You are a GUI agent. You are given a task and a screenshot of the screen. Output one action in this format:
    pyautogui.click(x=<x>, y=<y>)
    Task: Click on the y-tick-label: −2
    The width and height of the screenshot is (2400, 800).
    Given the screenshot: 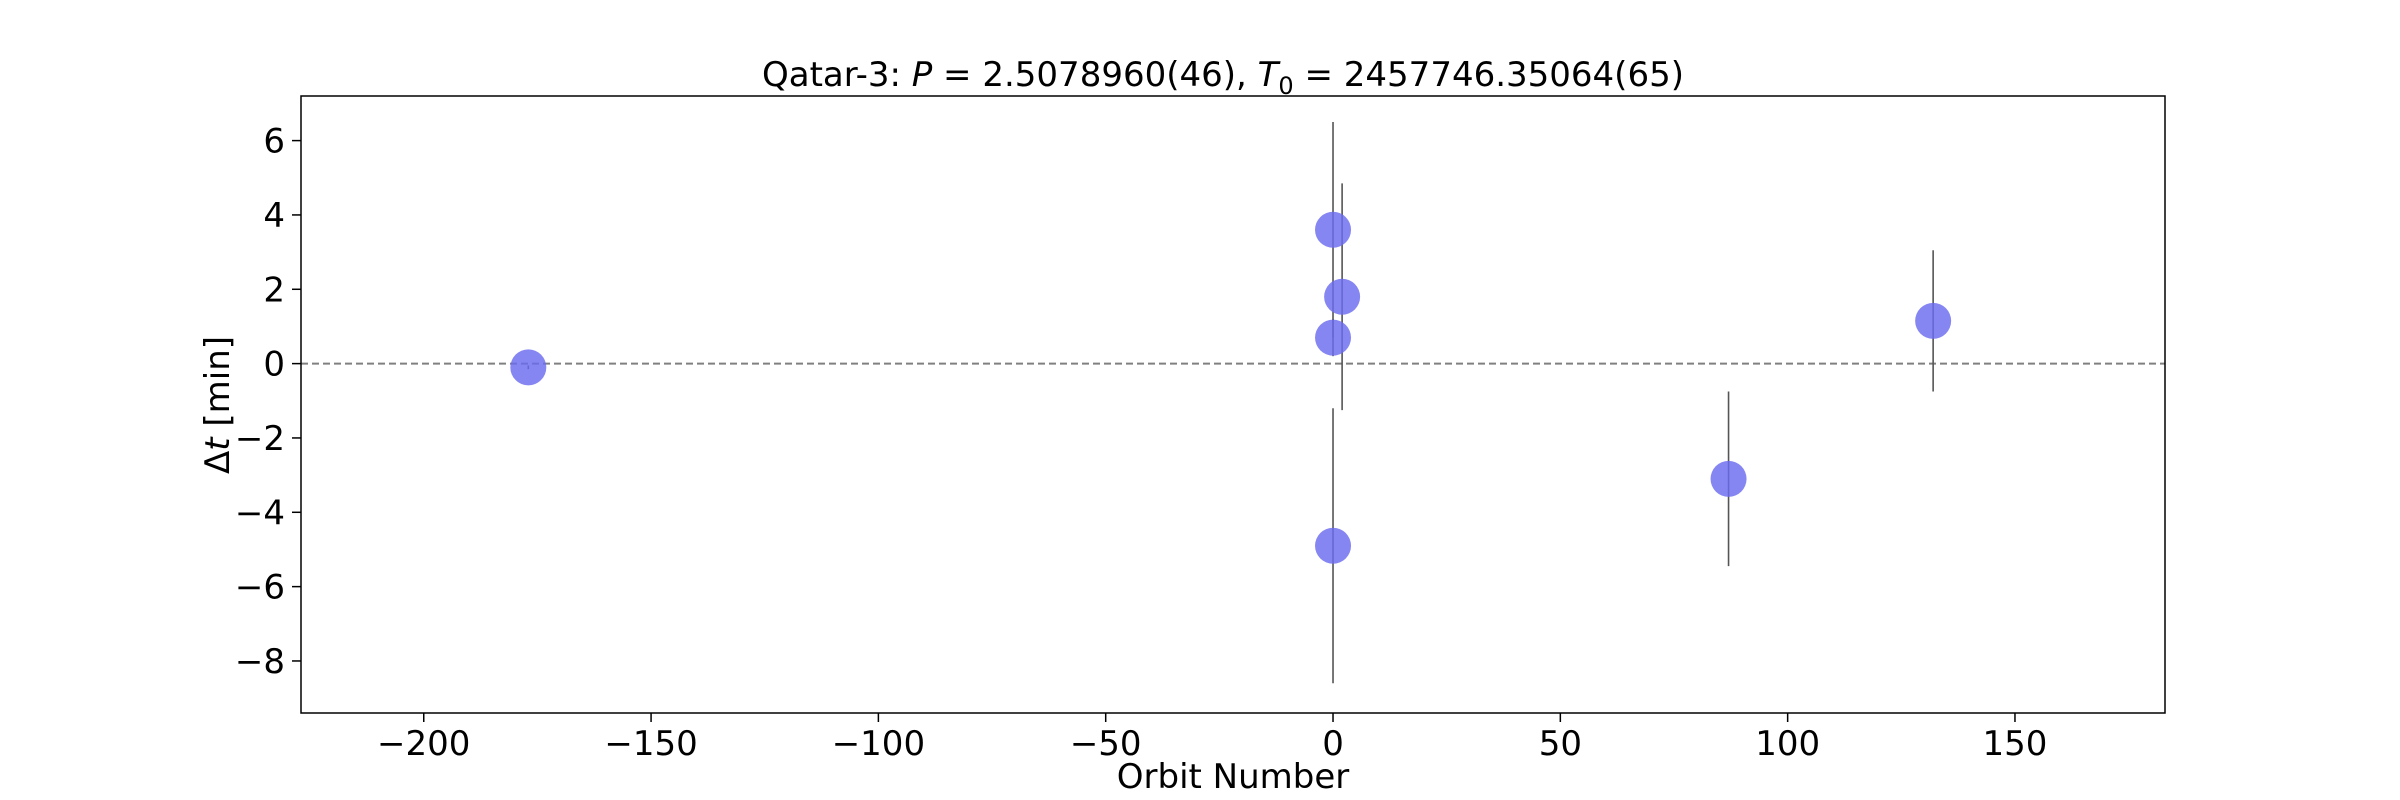 What is the action you would take?
    pyautogui.click(x=260, y=439)
    